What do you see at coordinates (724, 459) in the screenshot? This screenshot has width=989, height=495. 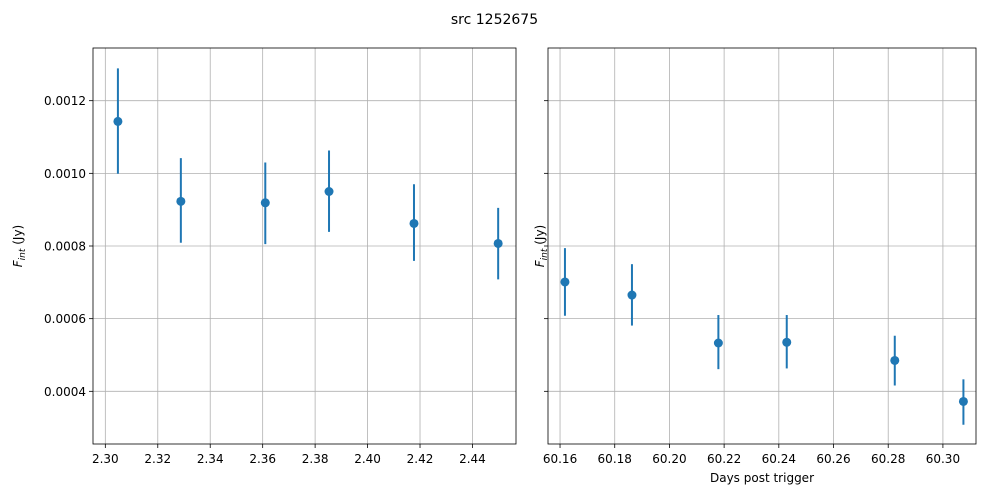 I see `x-tick-label: 60.22` at bounding box center [724, 459].